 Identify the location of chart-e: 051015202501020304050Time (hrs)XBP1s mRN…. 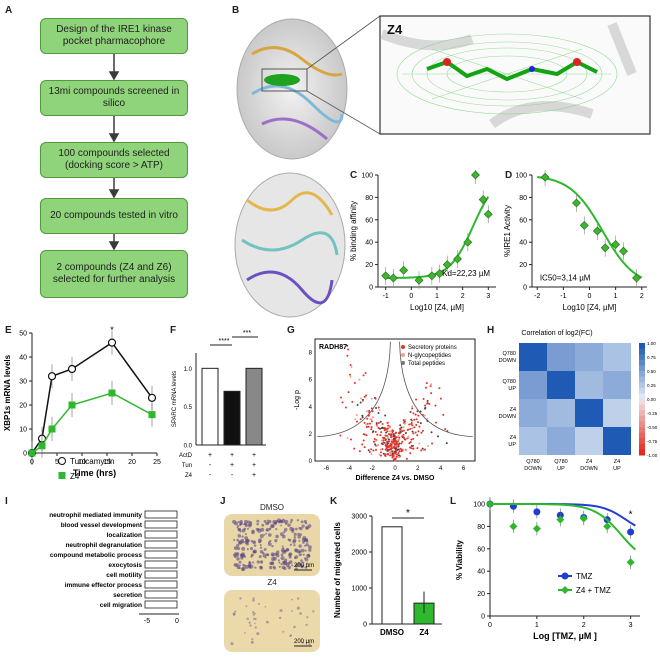
(82, 403).